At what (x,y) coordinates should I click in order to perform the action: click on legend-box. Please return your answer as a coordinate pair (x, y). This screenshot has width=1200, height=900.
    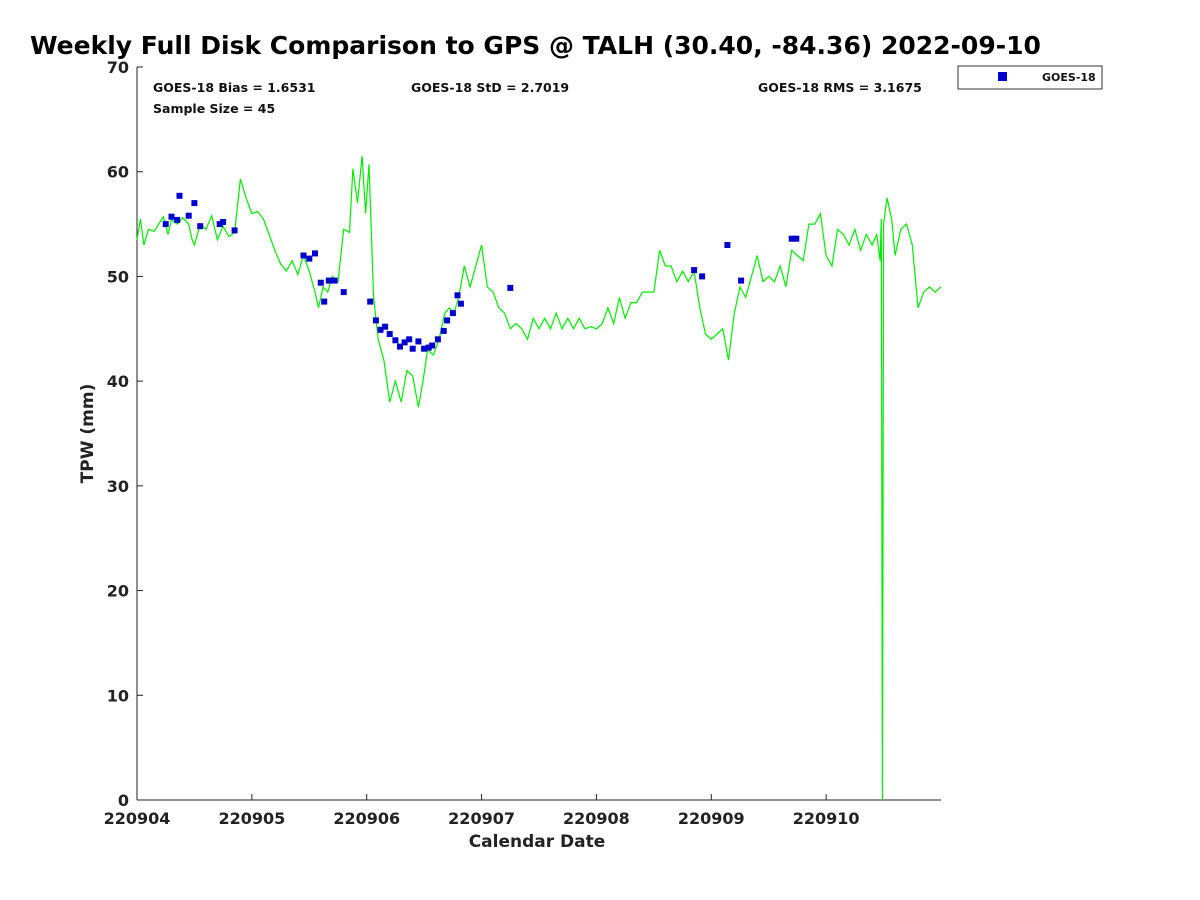
    Looking at the image, I should click on (1030, 77).